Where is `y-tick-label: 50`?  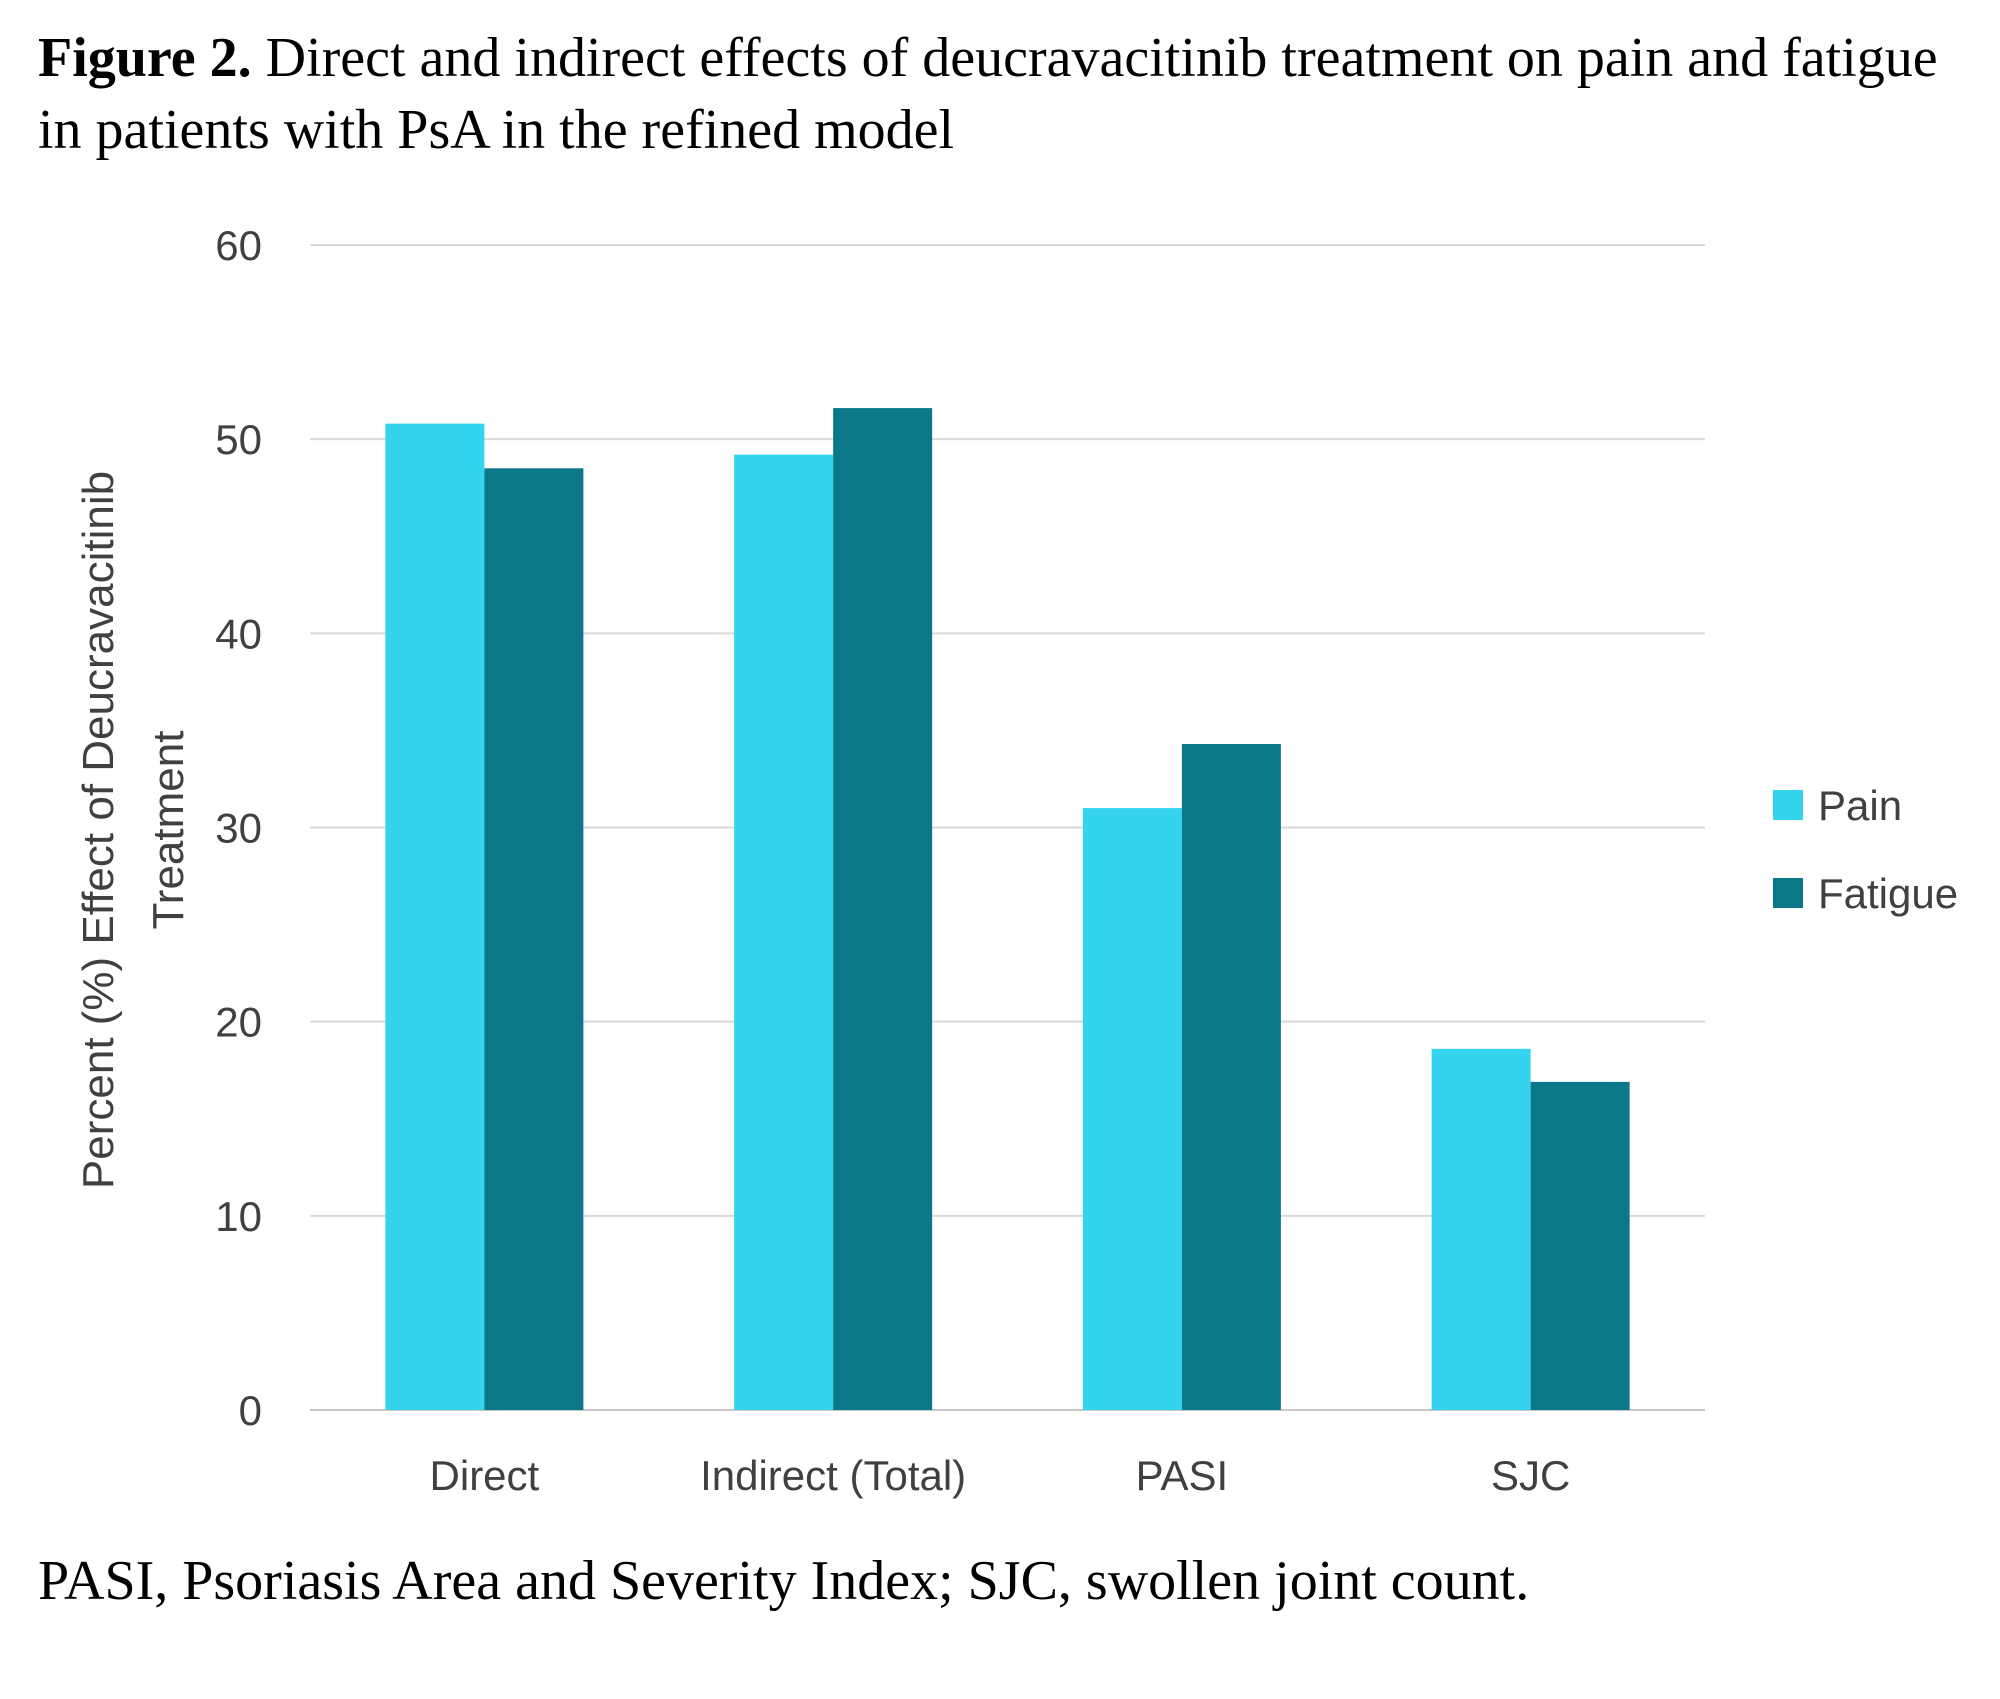
y-tick-label: 50 is located at coordinates (238, 439).